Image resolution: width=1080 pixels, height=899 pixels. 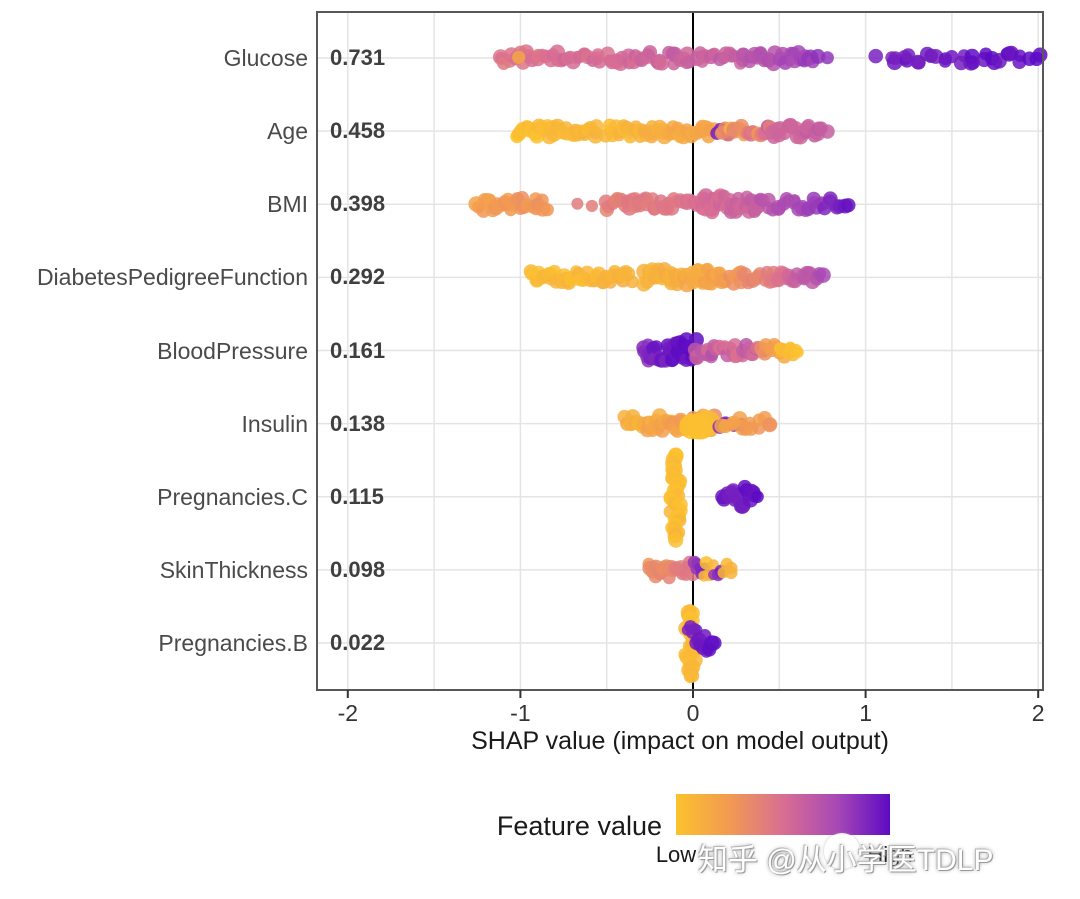 What do you see at coordinates (358, 277) in the screenshot?
I see `importance-value-DiabetesPedigreeFunction: 0.292` at bounding box center [358, 277].